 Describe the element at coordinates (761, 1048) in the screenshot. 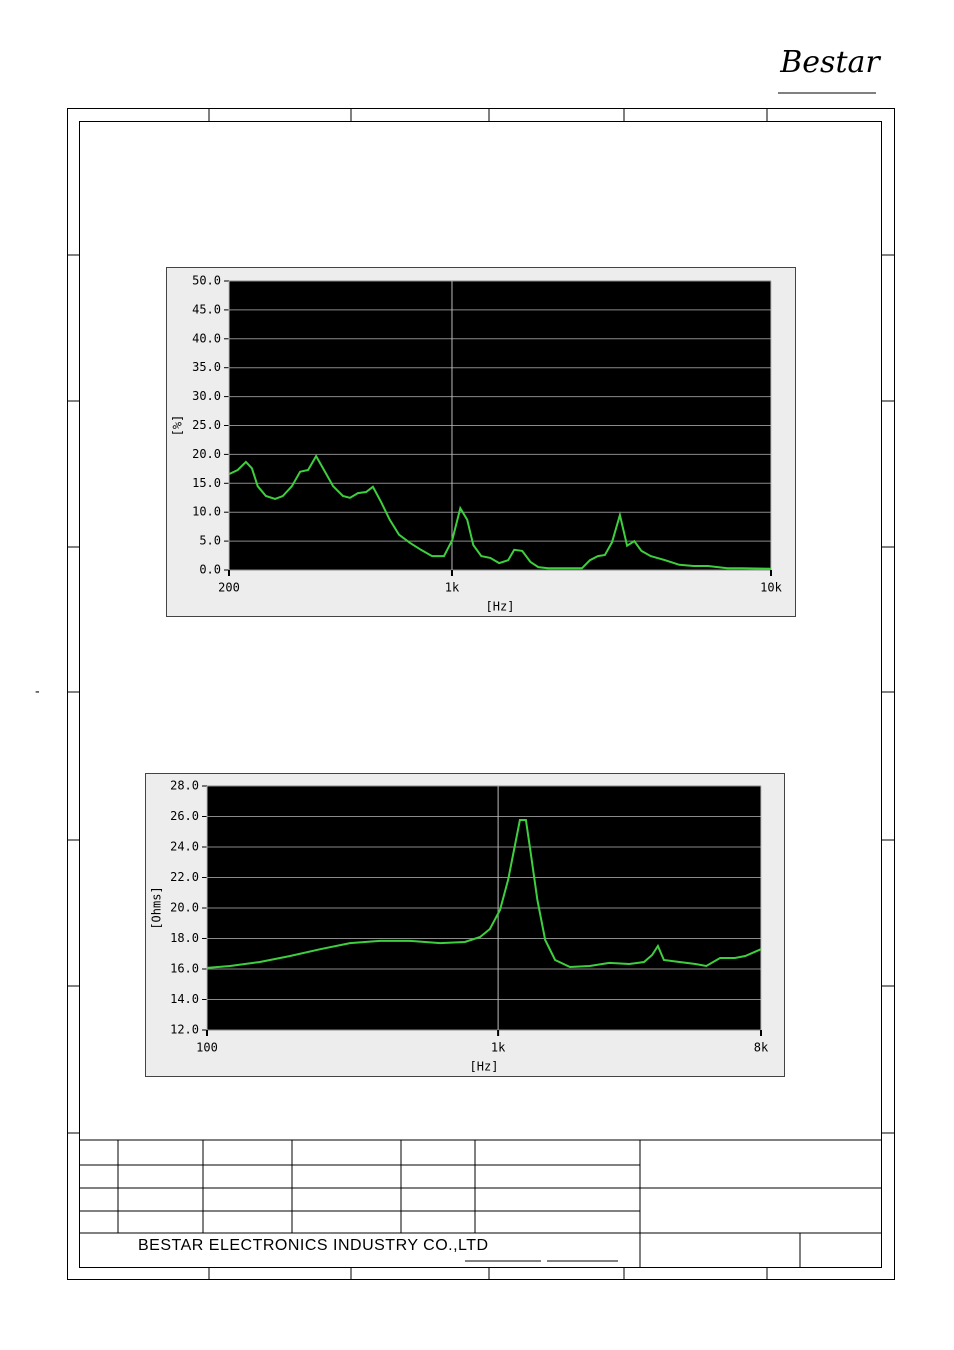

I see `x-tick-label: 8k` at that location.